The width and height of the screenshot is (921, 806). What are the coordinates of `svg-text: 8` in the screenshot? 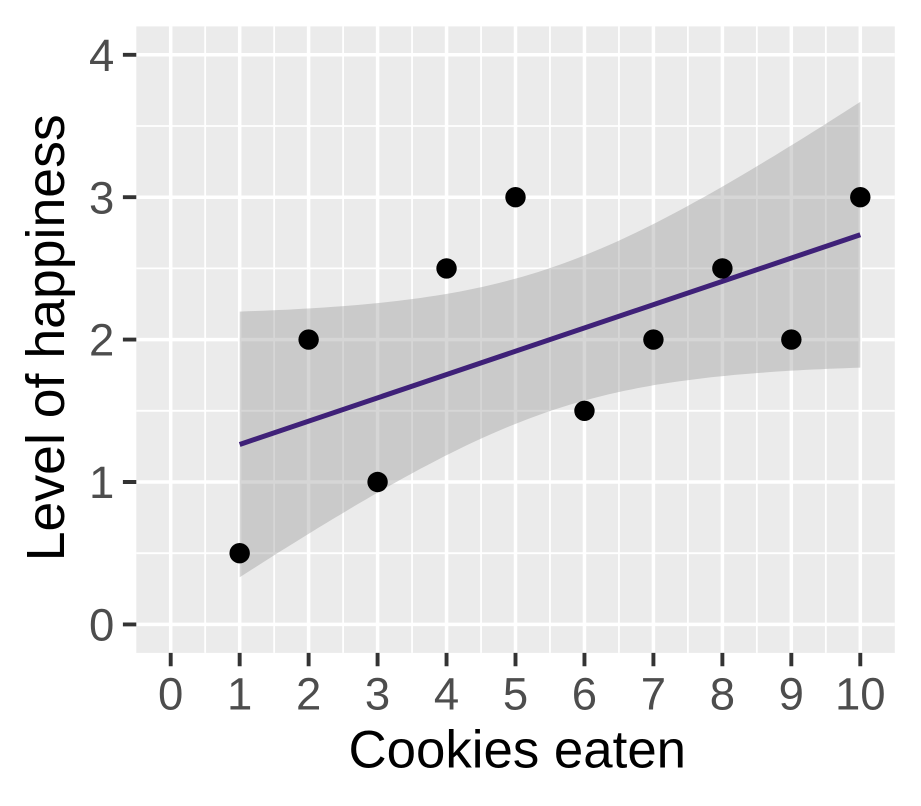 It's located at (722, 693).